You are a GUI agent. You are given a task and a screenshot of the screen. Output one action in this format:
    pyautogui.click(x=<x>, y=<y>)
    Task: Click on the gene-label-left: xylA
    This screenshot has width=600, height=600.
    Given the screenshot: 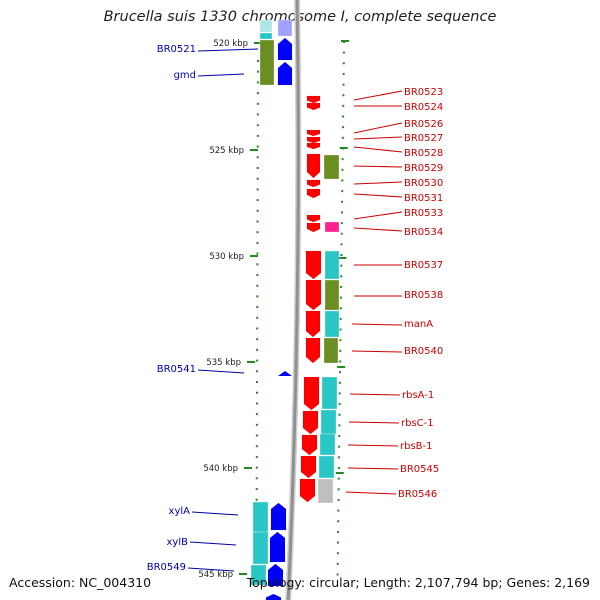 What is the action you would take?
    pyautogui.click(x=180, y=511)
    